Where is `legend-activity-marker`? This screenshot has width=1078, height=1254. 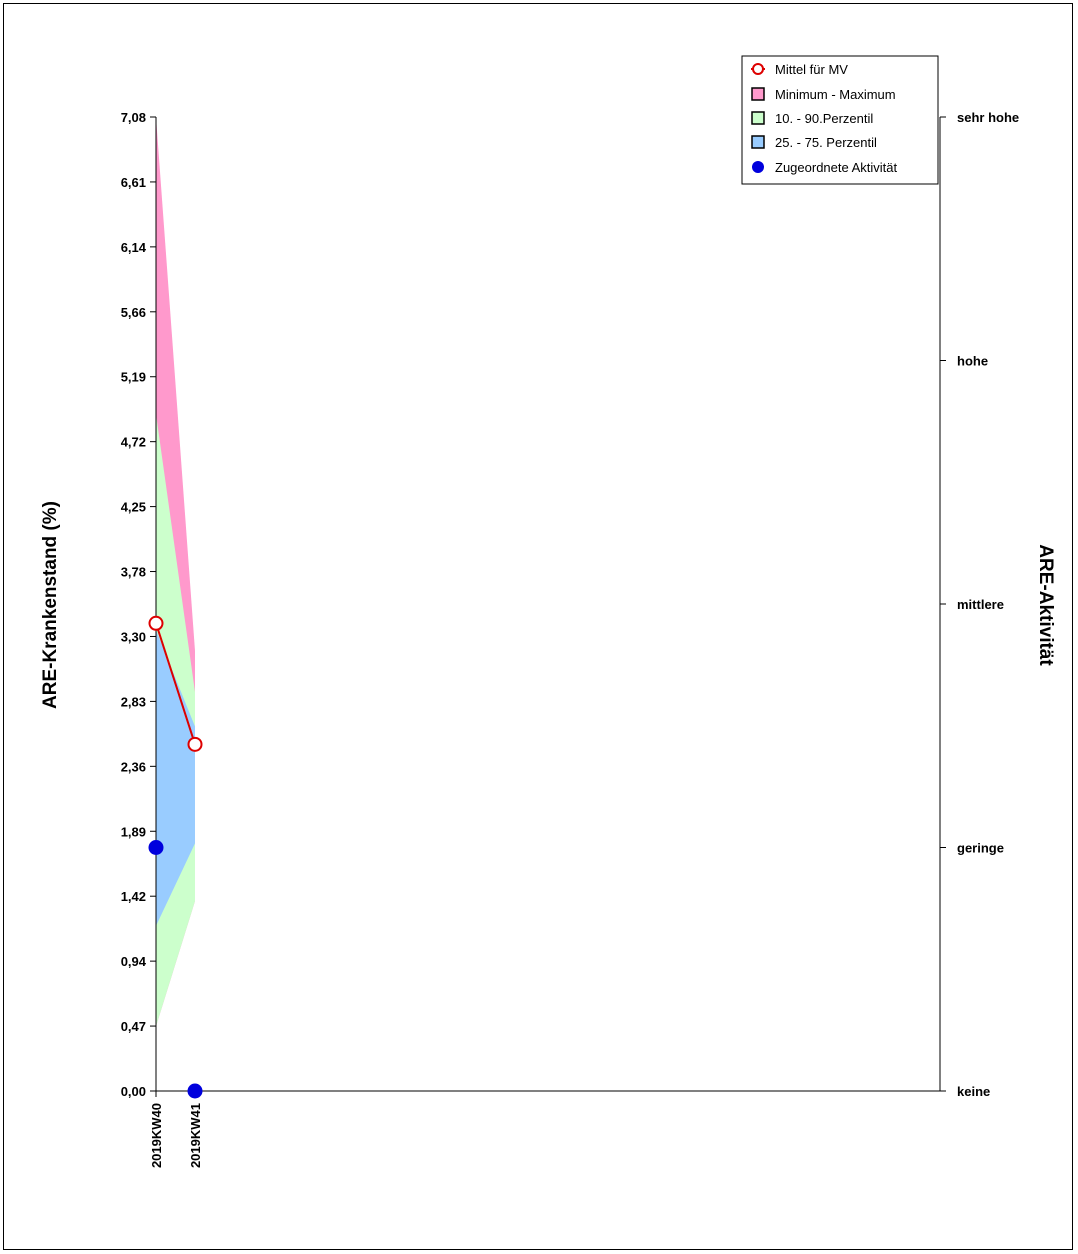
legend-activity-marker is located at coordinates (758, 167).